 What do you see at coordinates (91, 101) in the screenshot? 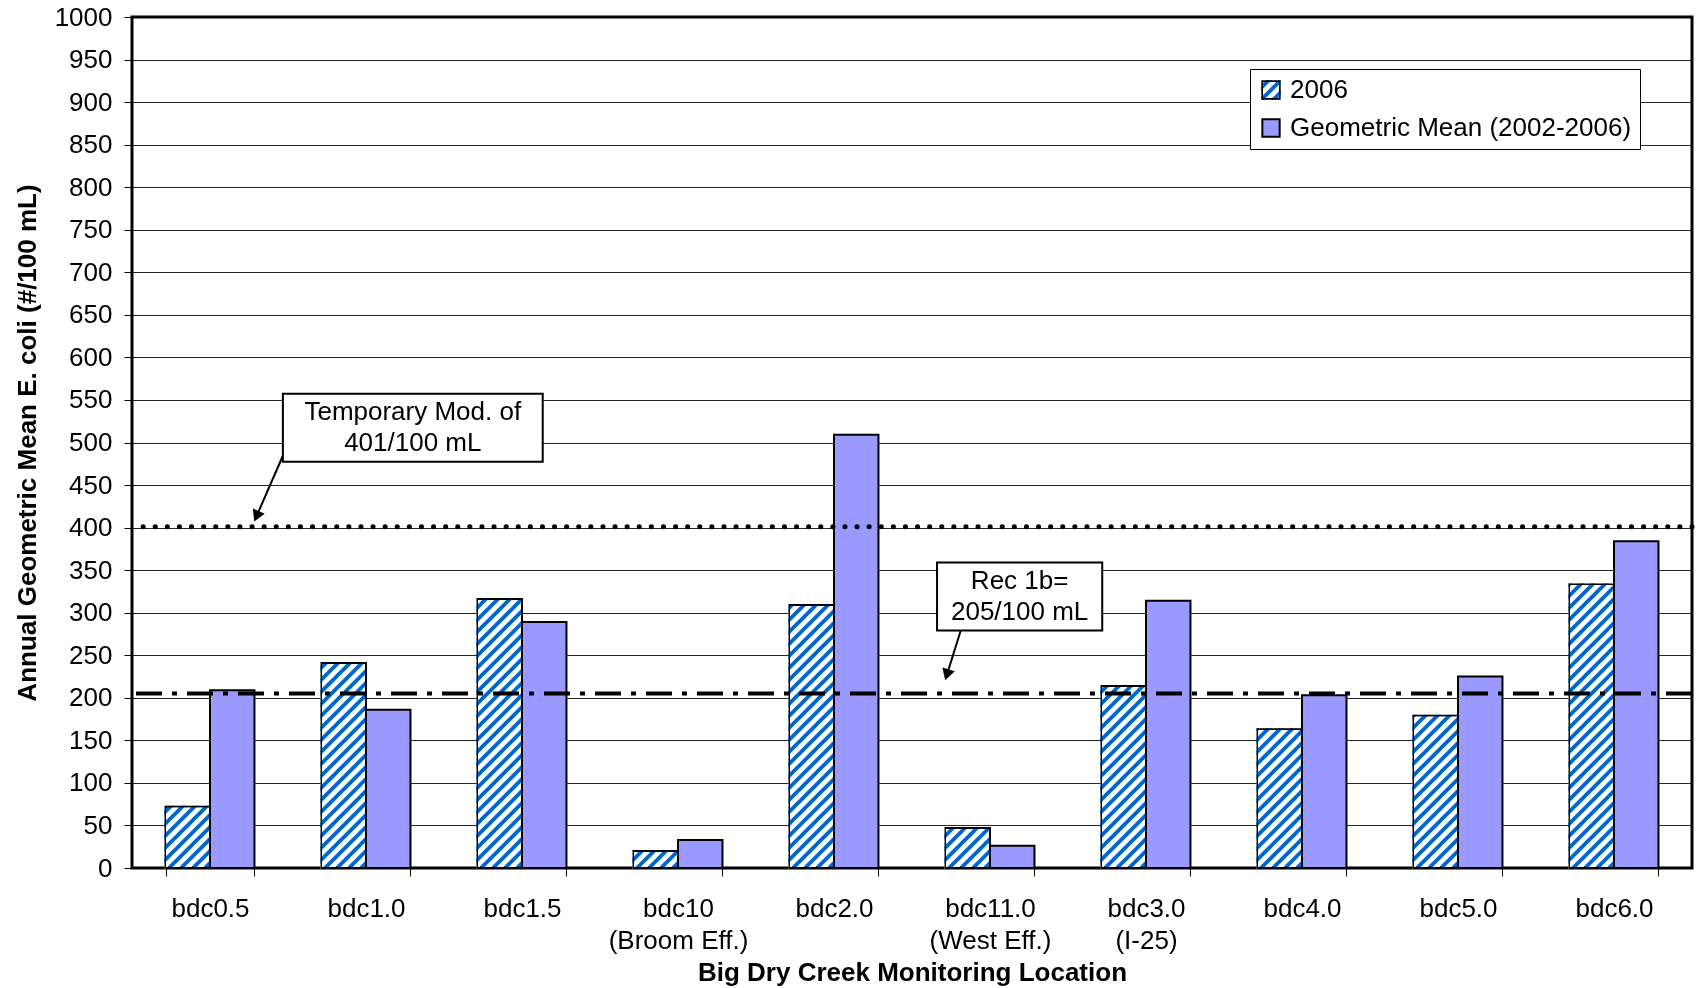
I see `y-tick-label: 900` at bounding box center [91, 101].